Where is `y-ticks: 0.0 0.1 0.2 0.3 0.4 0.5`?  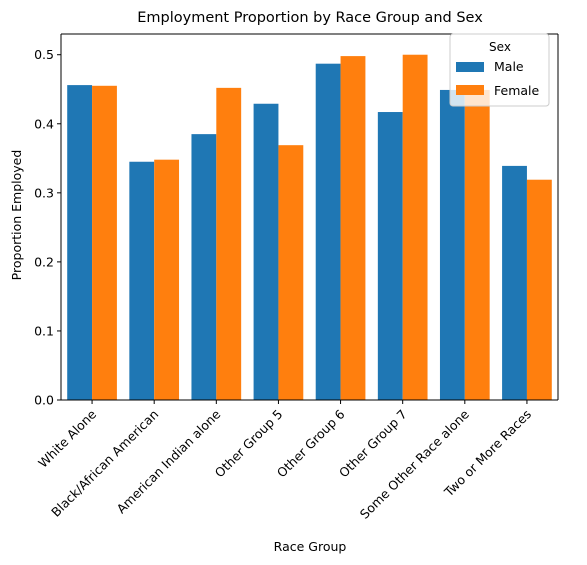
y-ticks: 0.0 0.1 0.2 0.3 0.4 0.5 is located at coordinates (47, 227).